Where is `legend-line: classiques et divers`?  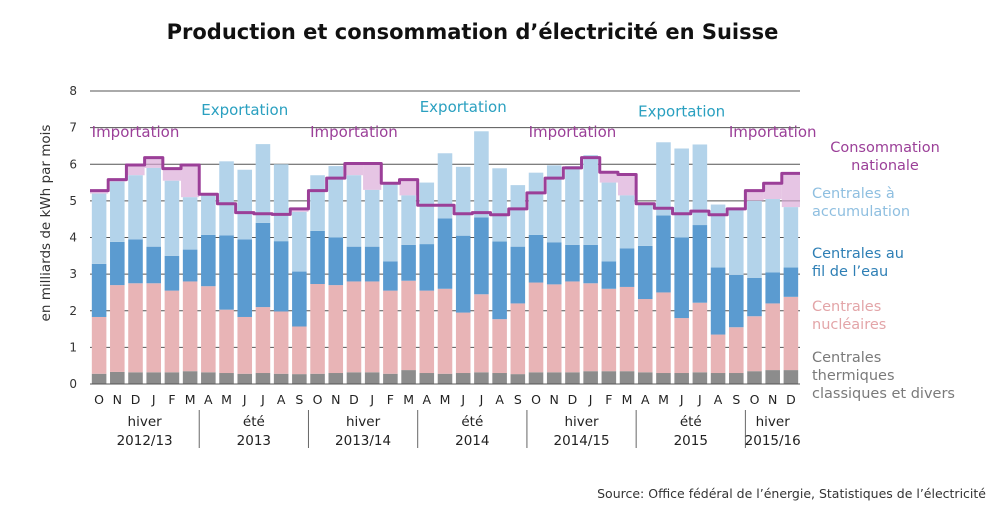
legend-line: classiques et divers is located at coordinates (883, 394).